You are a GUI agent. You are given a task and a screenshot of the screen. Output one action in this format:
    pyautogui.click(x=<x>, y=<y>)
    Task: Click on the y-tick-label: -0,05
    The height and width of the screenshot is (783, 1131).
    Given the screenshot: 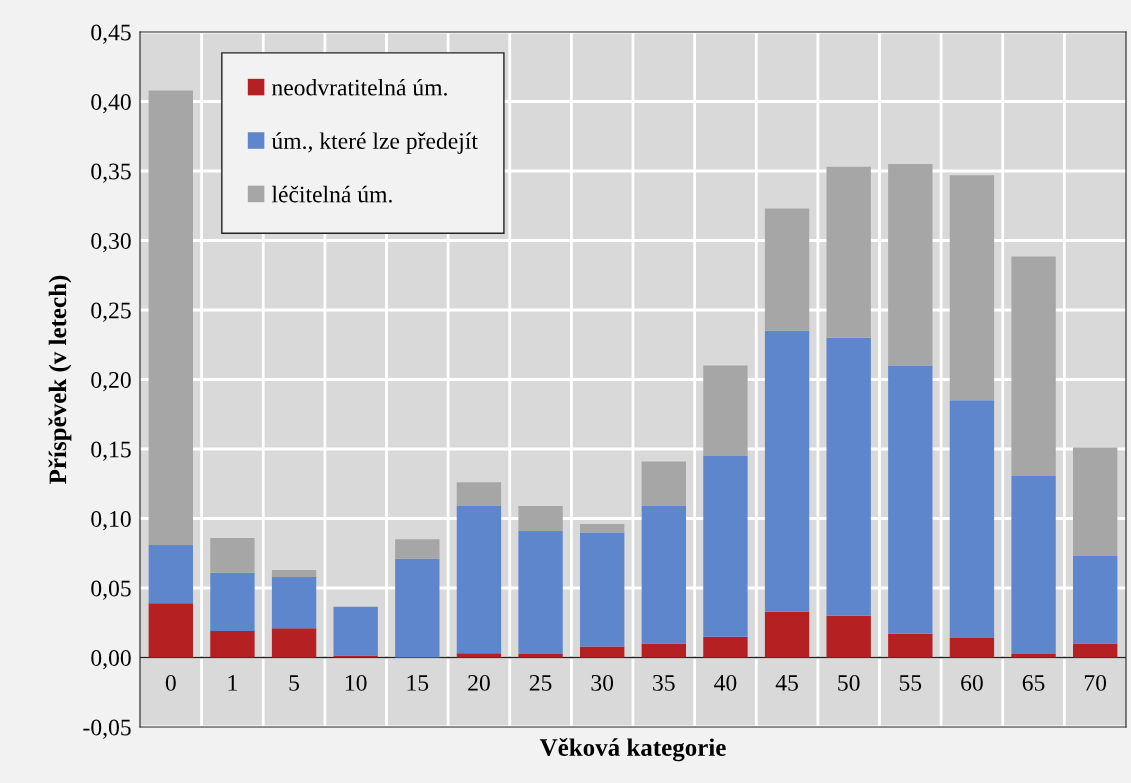 What is the action you would take?
    pyautogui.click(x=107, y=729)
    